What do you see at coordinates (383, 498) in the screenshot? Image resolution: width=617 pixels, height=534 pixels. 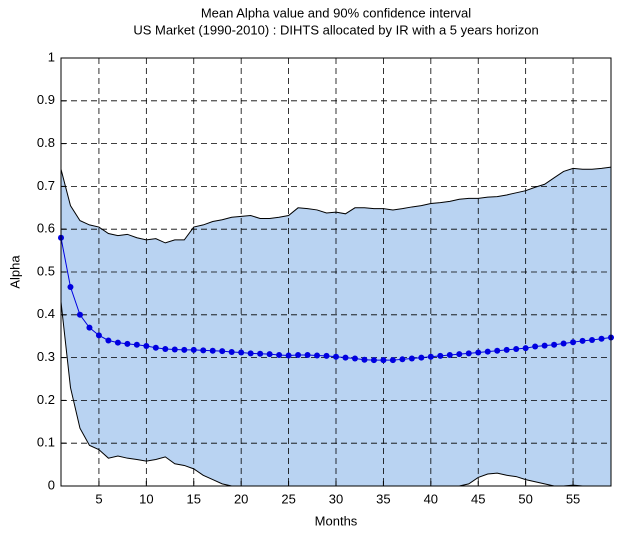 I see `x-tick-label: 35` at bounding box center [383, 498].